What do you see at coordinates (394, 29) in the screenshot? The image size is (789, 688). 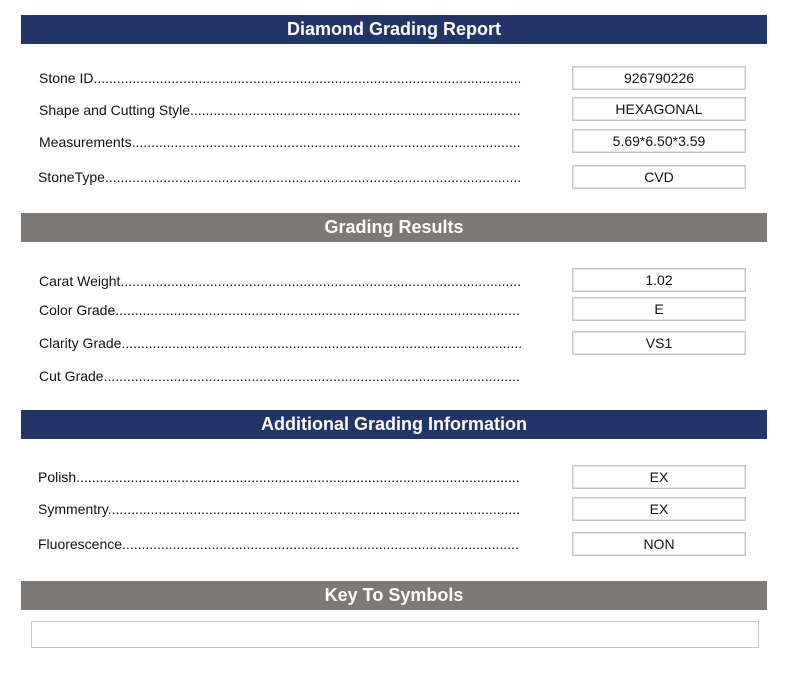 I see `report-title: Diamond Grading Report` at bounding box center [394, 29].